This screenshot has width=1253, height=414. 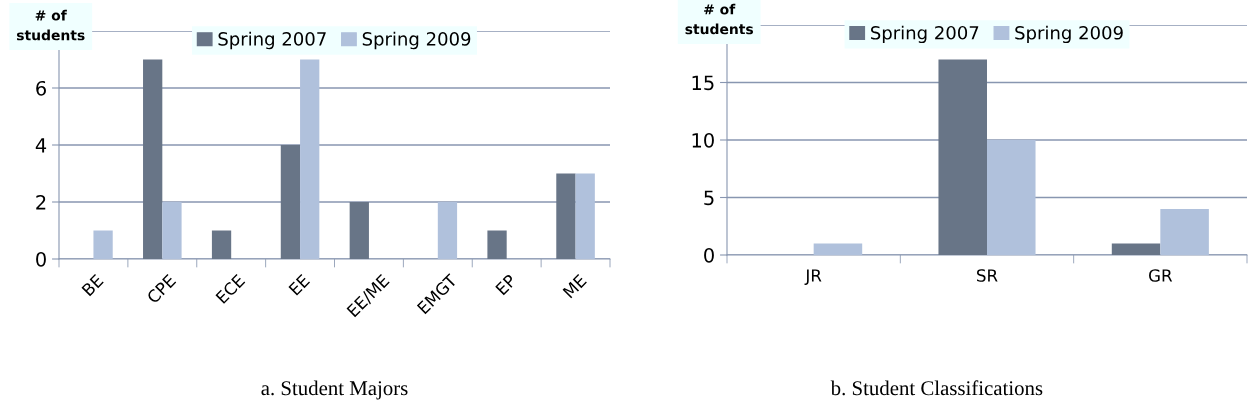 I want to click on x-tick-label: JR, so click(x=813, y=277).